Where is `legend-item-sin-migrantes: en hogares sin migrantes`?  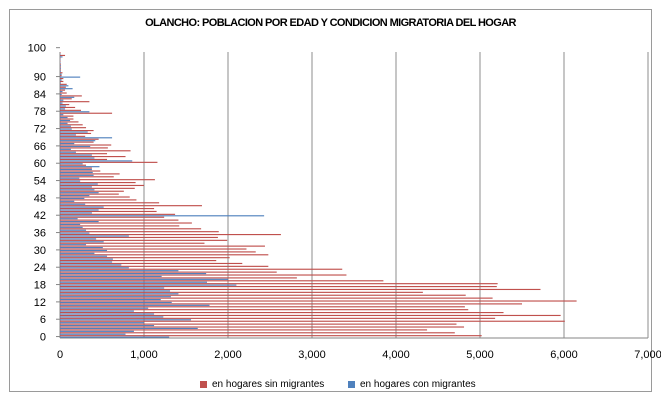 legend-item-sin-migrantes: en hogares sin migrantes is located at coordinates (262, 384).